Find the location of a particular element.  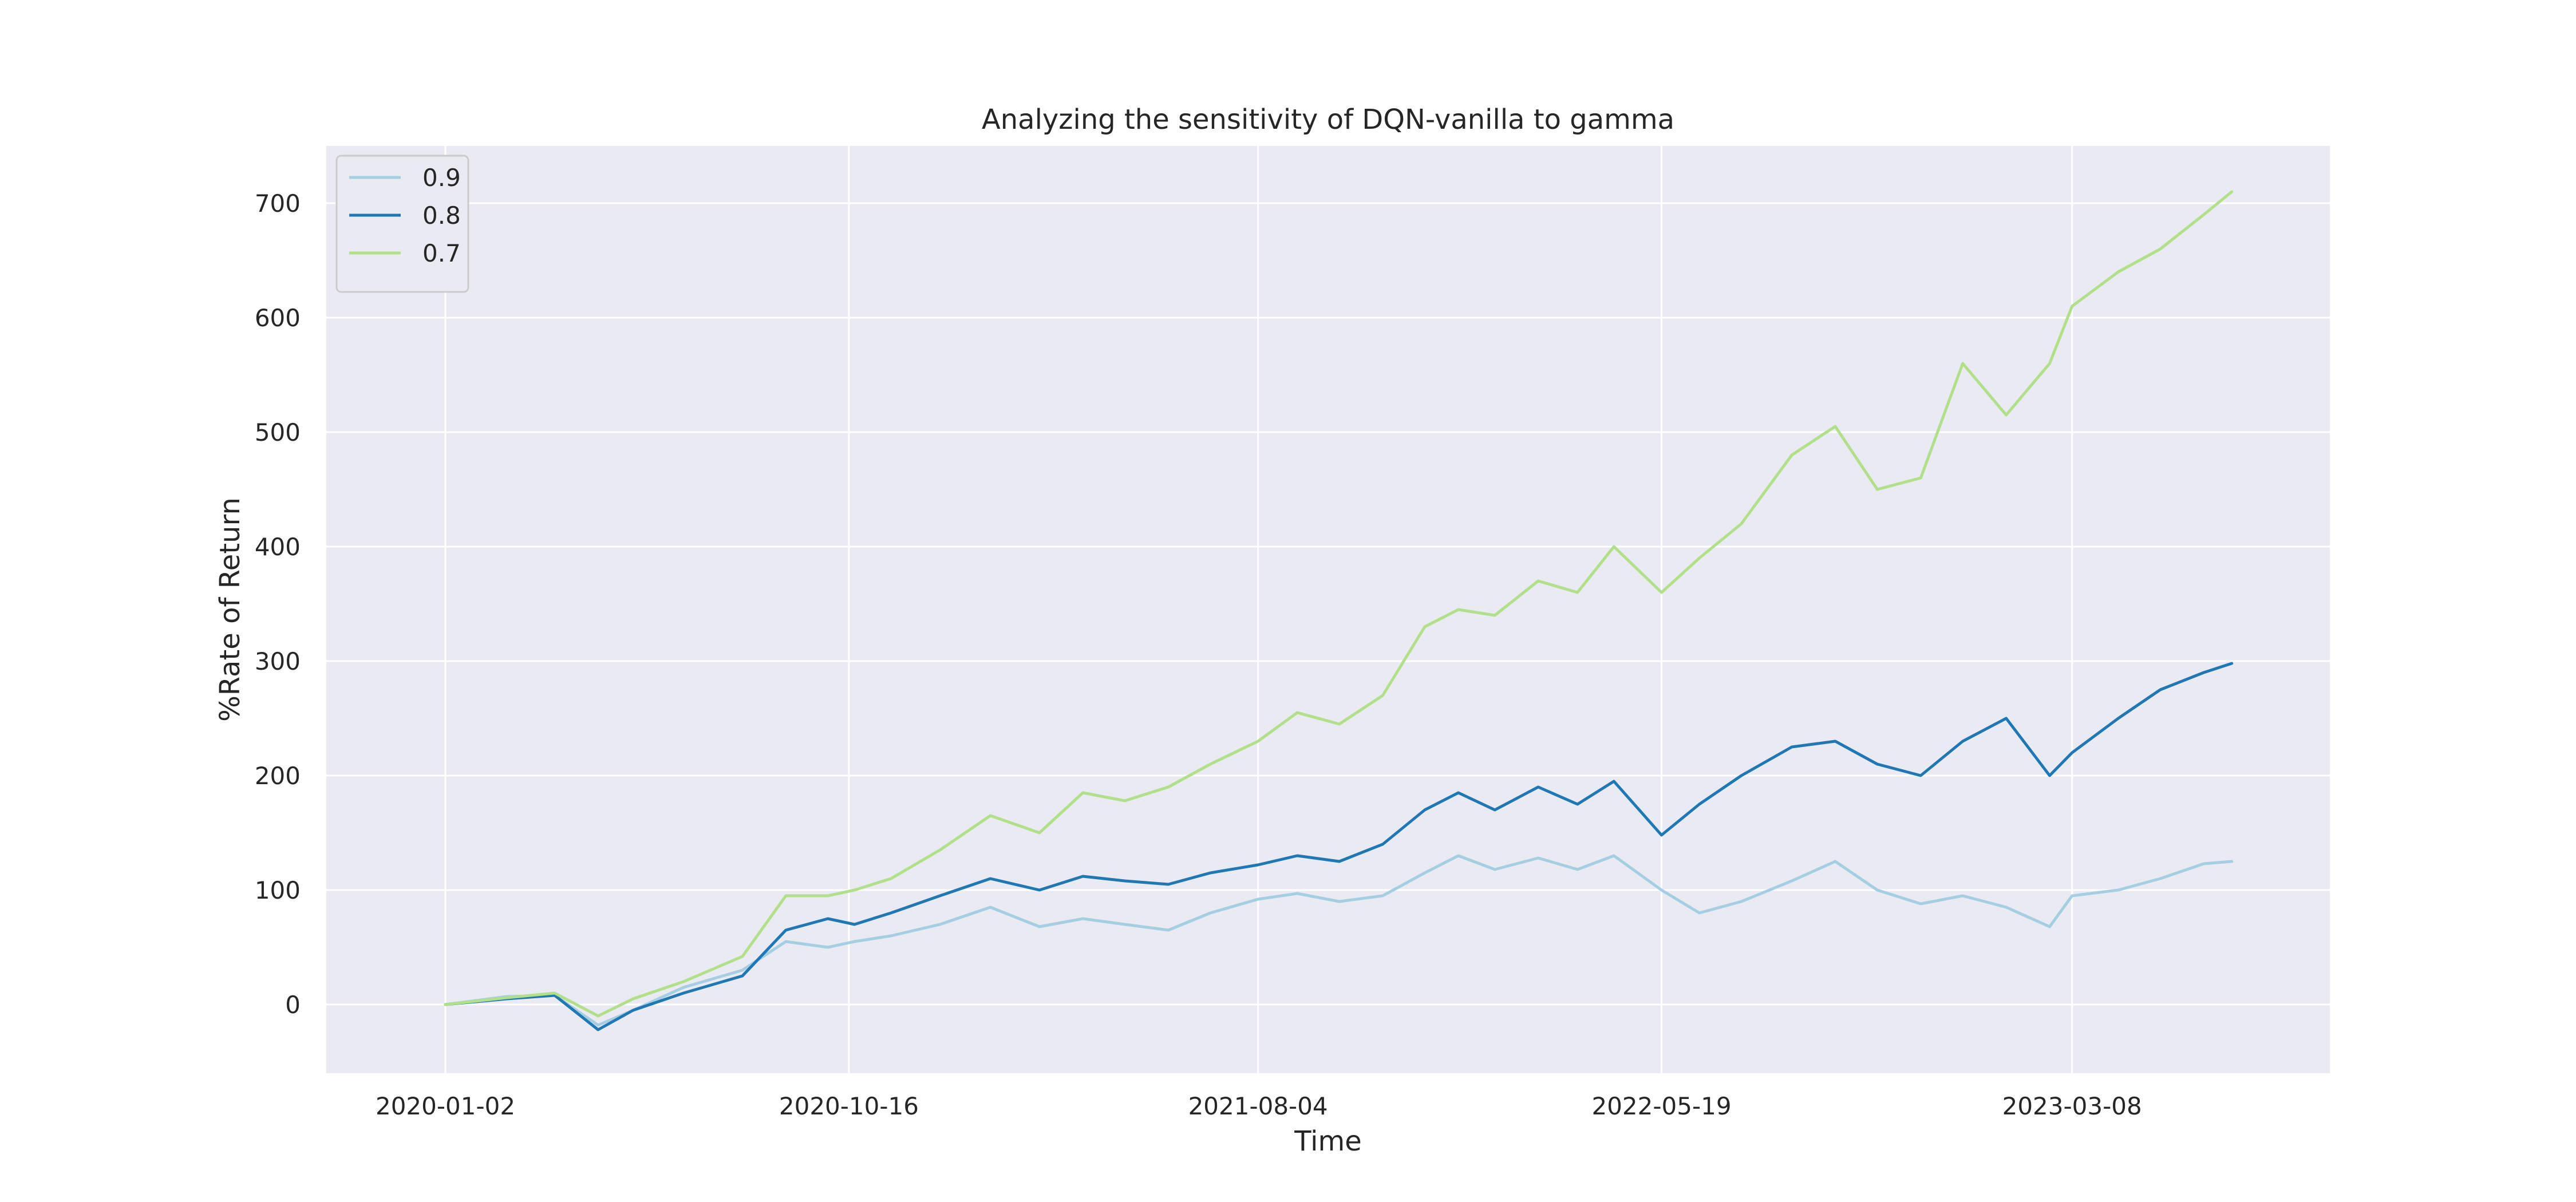

x-tick-label: 2021-08-04 is located at coordinates (1258, 1106).